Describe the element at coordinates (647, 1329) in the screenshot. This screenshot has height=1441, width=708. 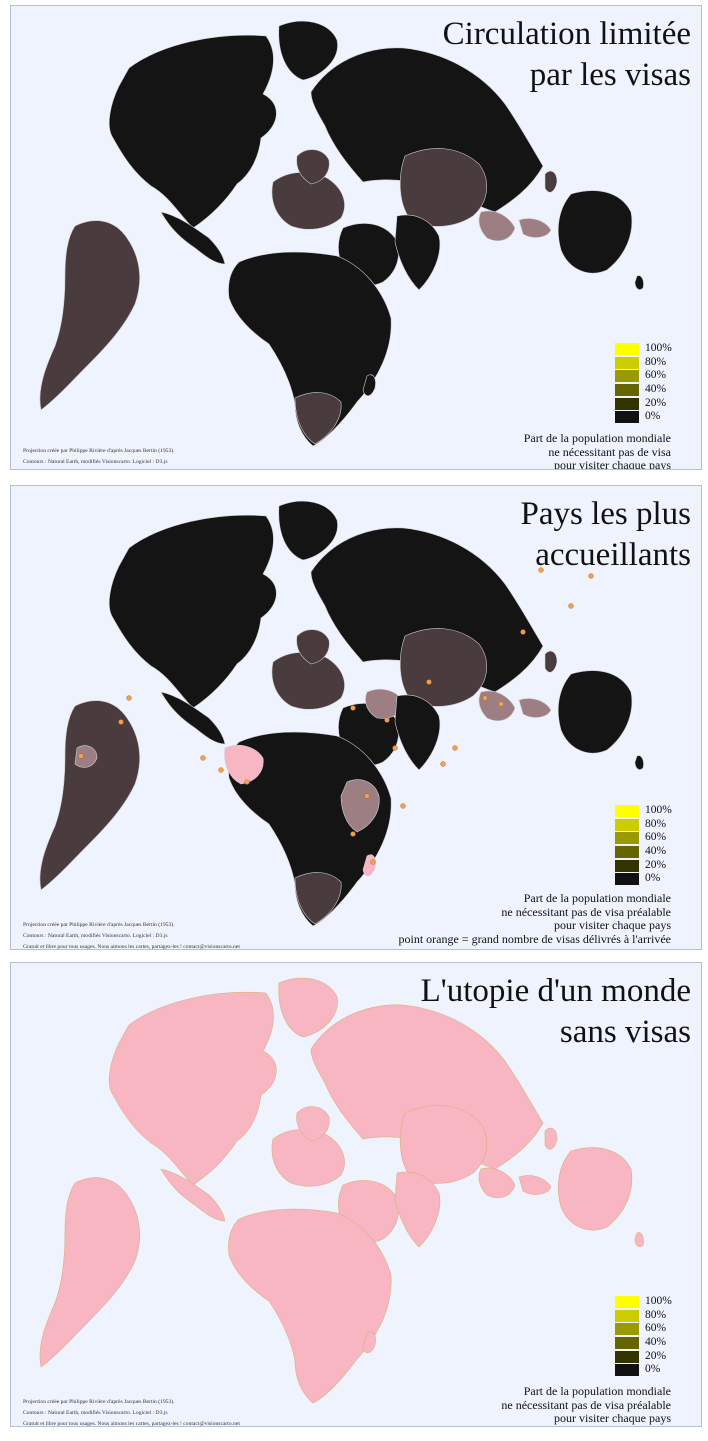
I see `legend-item: 60%` at that location.